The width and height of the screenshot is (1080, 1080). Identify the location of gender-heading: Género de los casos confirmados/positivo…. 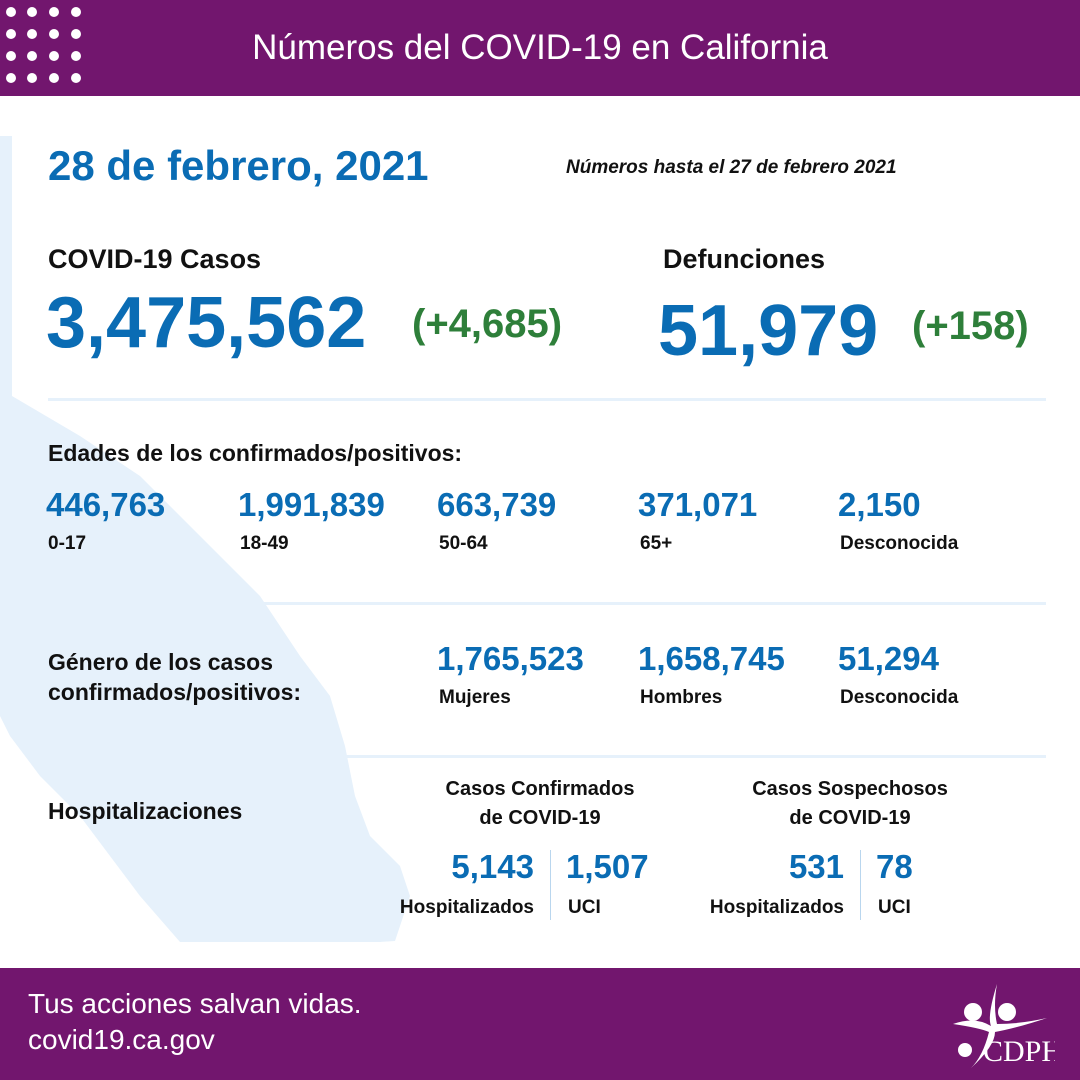
(174, 677).